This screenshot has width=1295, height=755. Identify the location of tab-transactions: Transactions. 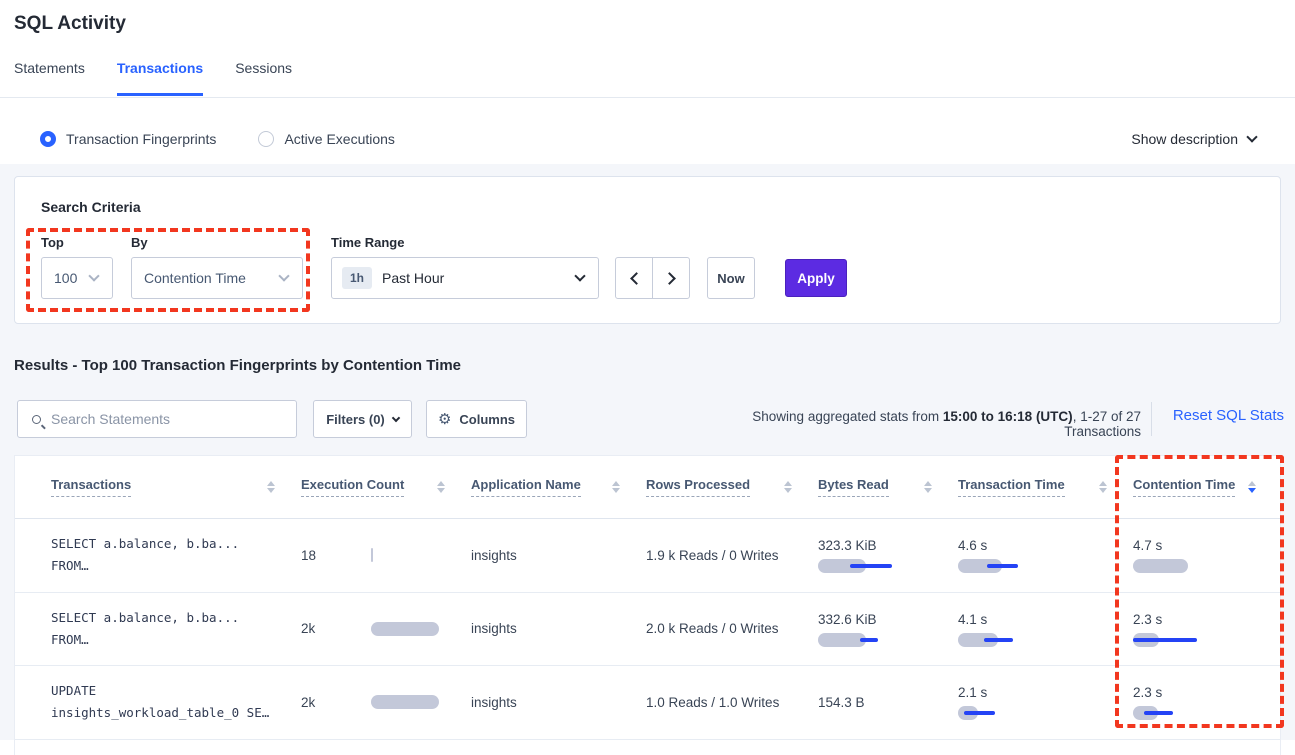
(160, 78).